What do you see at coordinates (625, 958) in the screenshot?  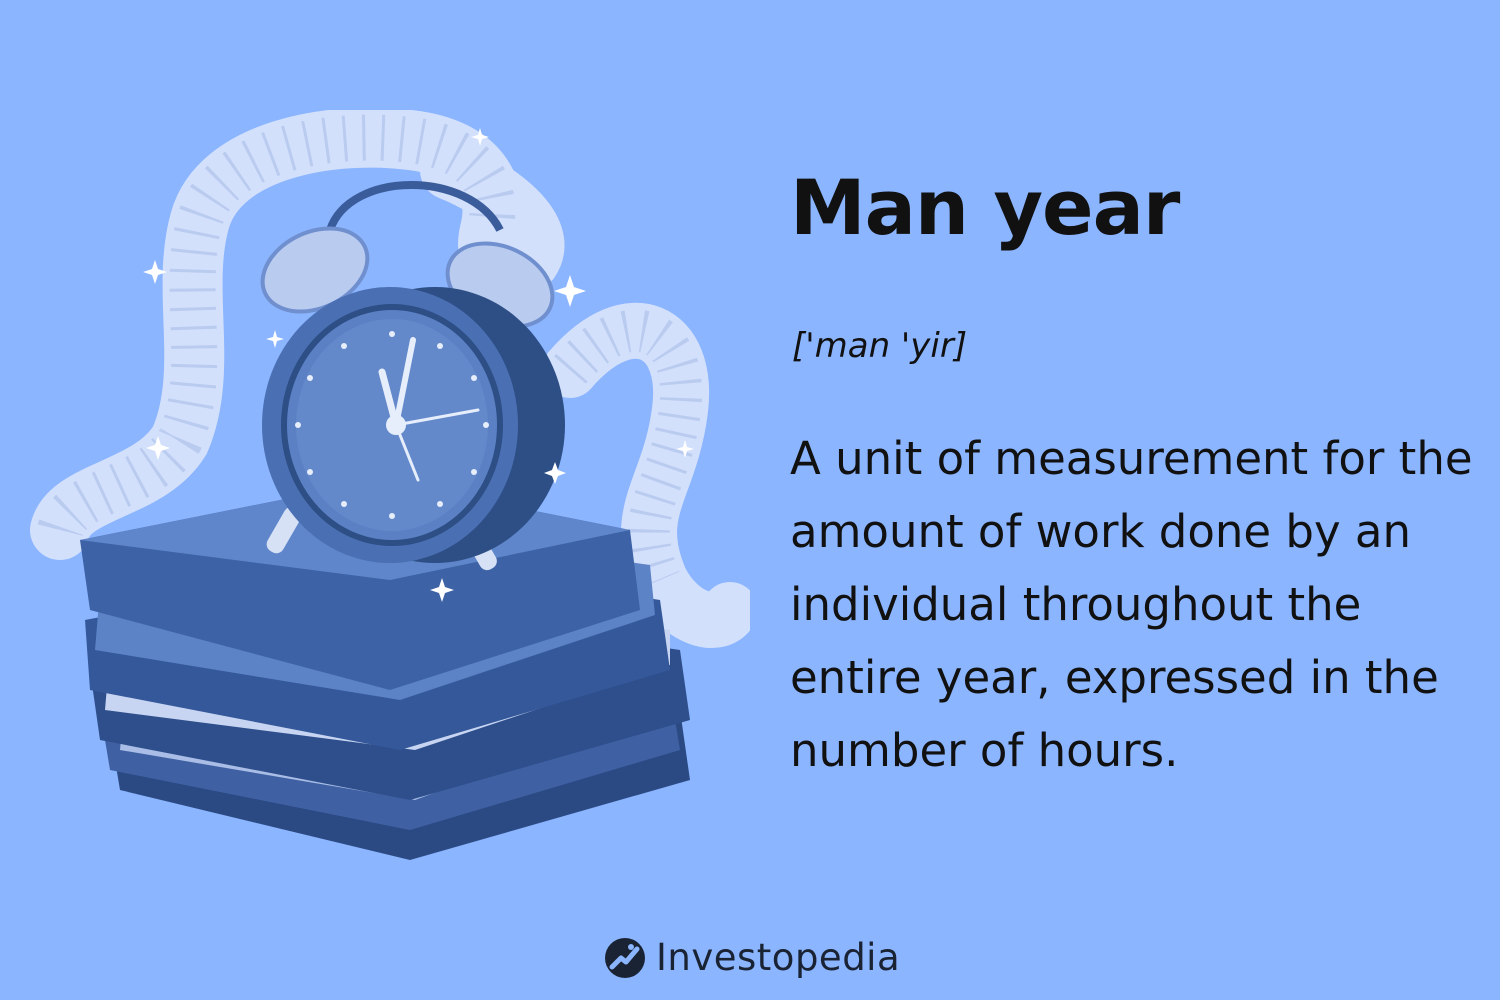 I see `investopedia-logo-icon` at bounding box center [625, 958].